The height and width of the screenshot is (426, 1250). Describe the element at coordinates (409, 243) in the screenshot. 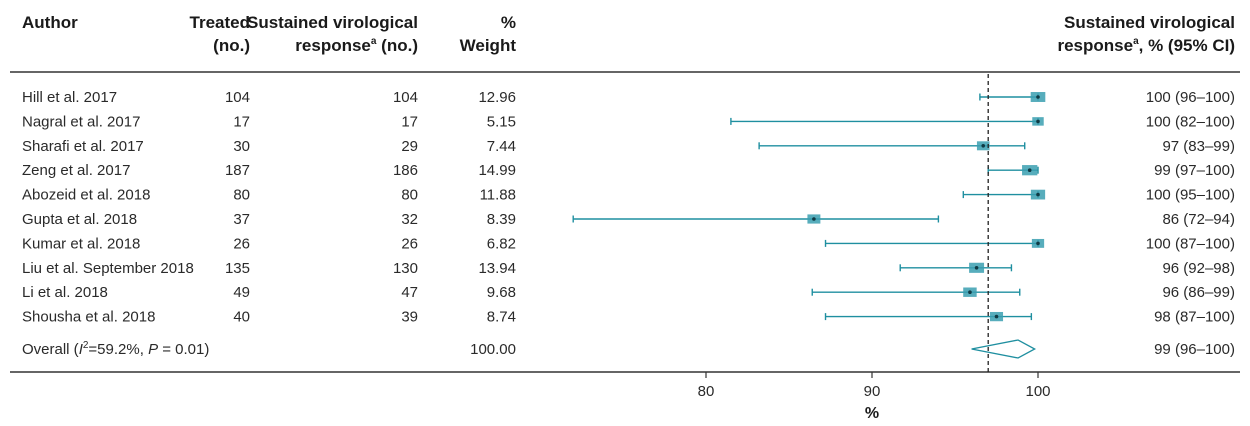

I see `study-svr: 26` at that location.